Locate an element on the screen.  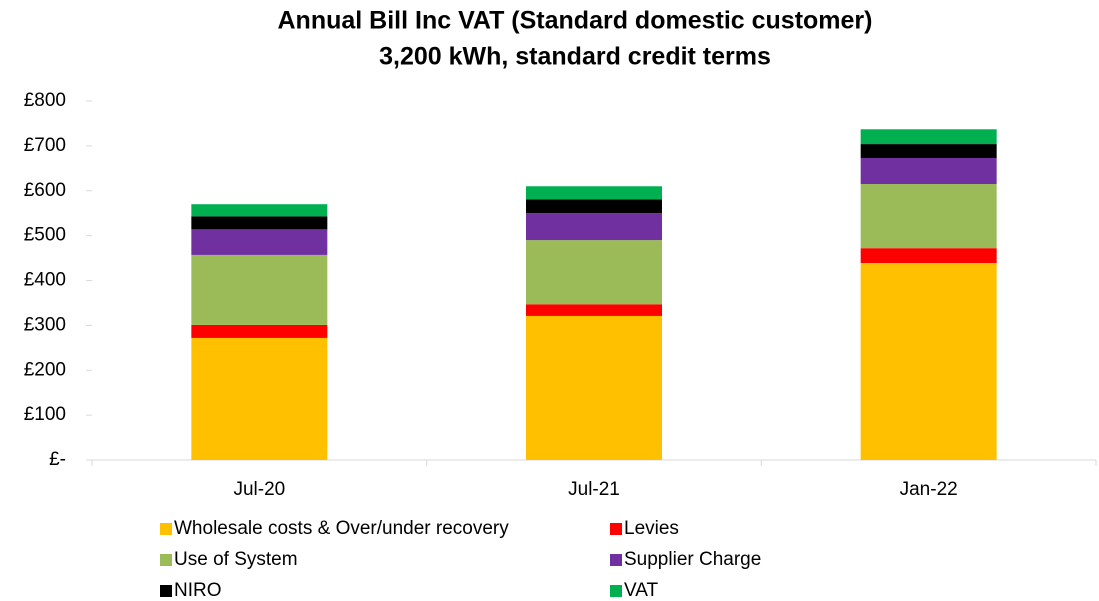
x-tick-label: Jul-20 is located at coordinates (259, 489).